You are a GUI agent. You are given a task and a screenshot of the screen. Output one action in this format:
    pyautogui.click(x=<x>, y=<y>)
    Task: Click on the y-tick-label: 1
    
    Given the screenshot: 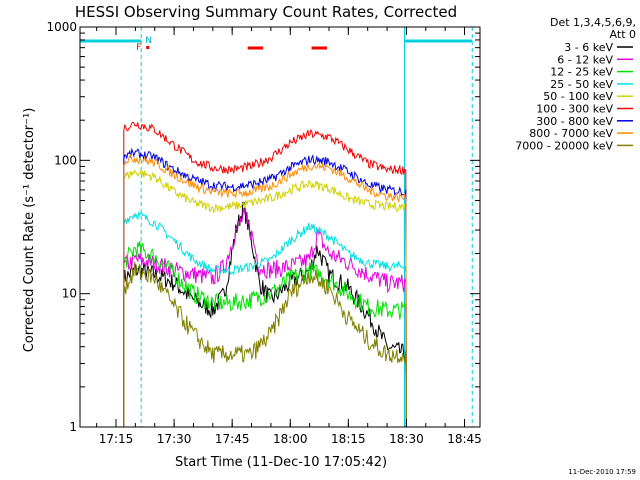 What is the action you would take?
    pyautogui.click(x=73, y=427)
    